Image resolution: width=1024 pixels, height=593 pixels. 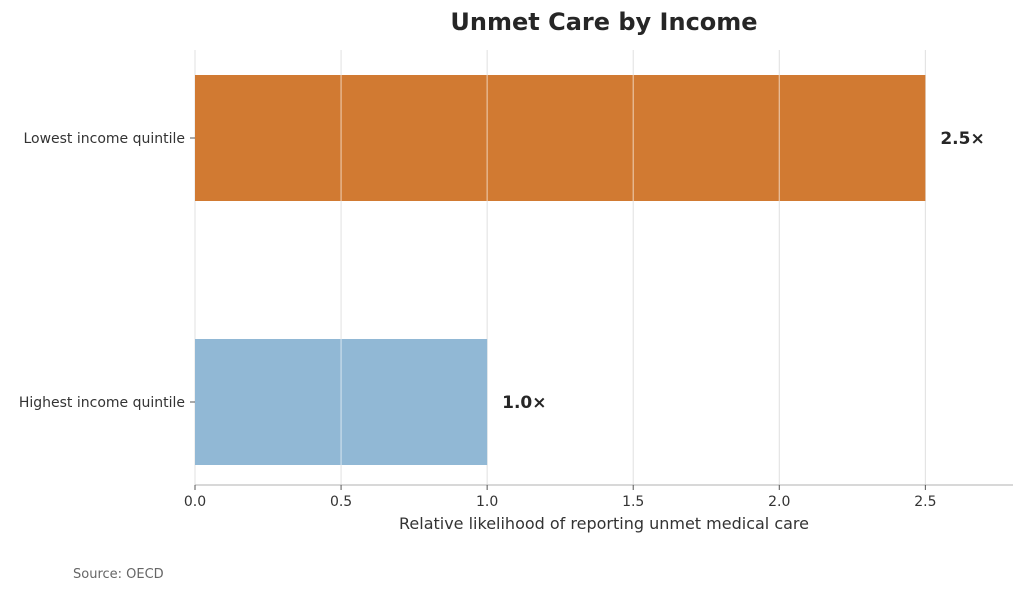 What do you see at coordinates (925, 502) in the screenshot?
I see `x-tick-label: 2.5` at bounding box center [925, 502].